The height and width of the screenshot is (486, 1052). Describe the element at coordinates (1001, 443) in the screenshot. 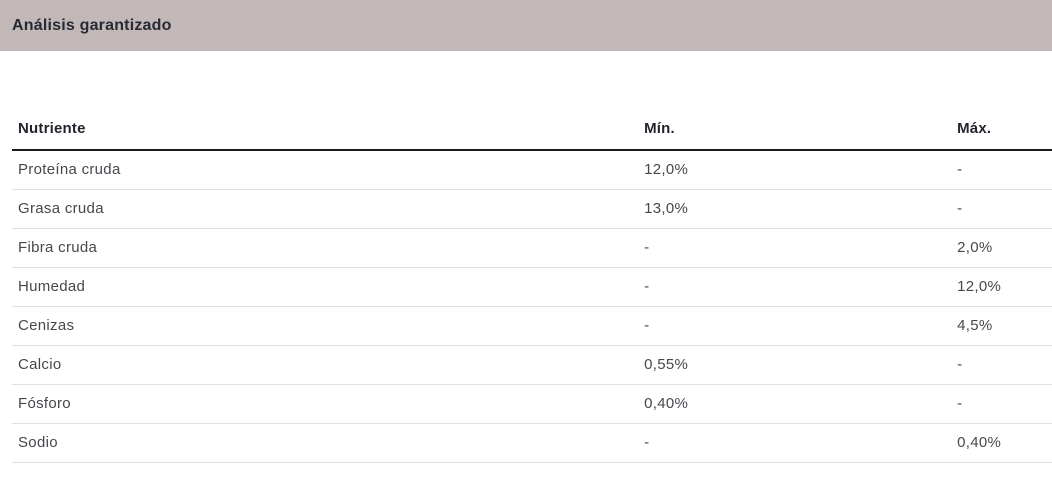

I see `cell-max: 0,40%` at that location.